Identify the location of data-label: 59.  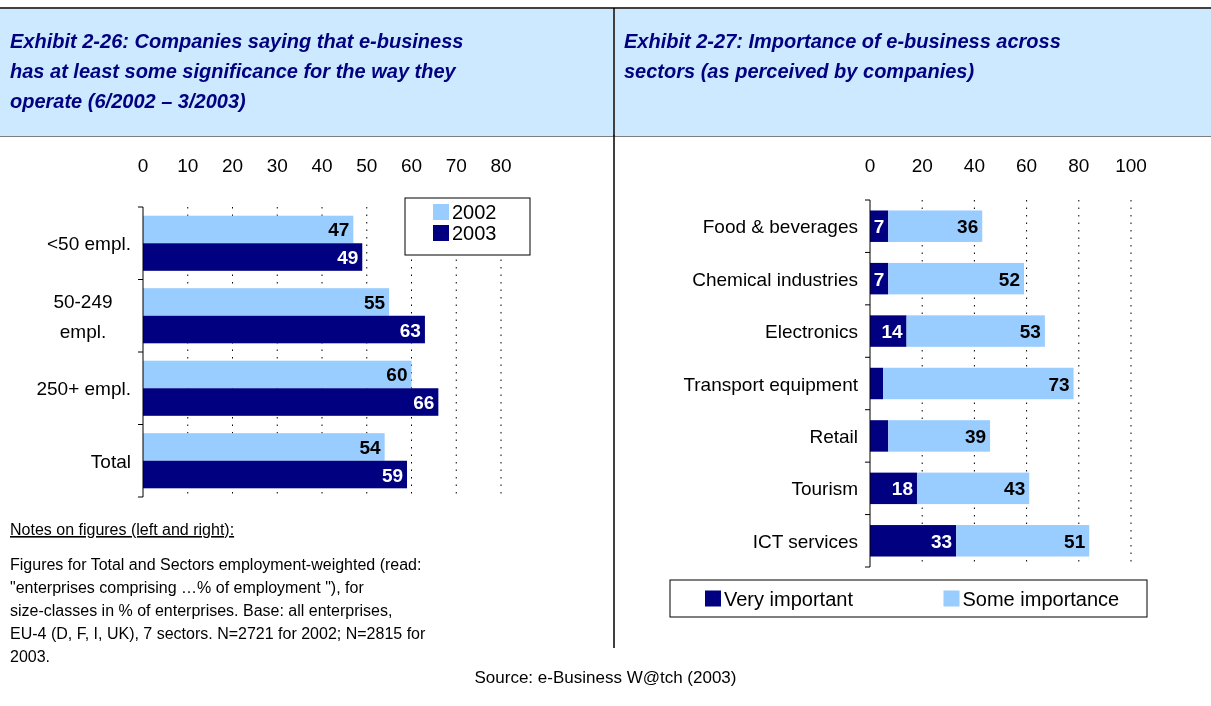
(392, 475).